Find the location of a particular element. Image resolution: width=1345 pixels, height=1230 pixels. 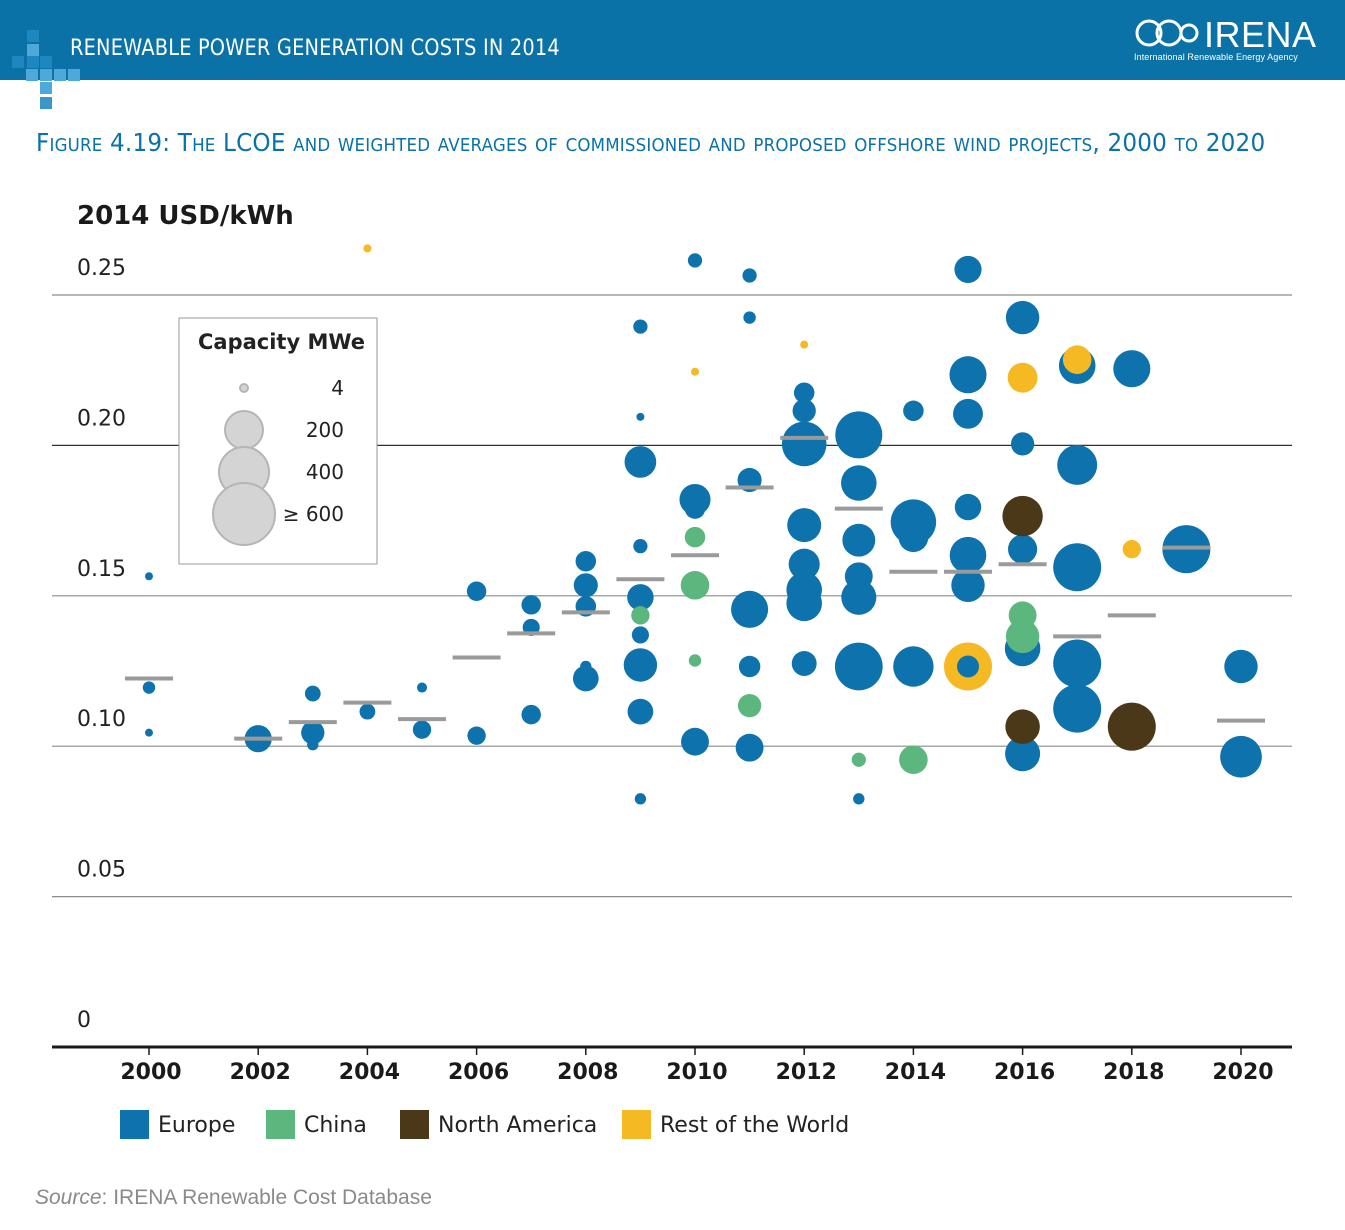

legend-label: Rest of the World is located at coordinates (754, 1125).